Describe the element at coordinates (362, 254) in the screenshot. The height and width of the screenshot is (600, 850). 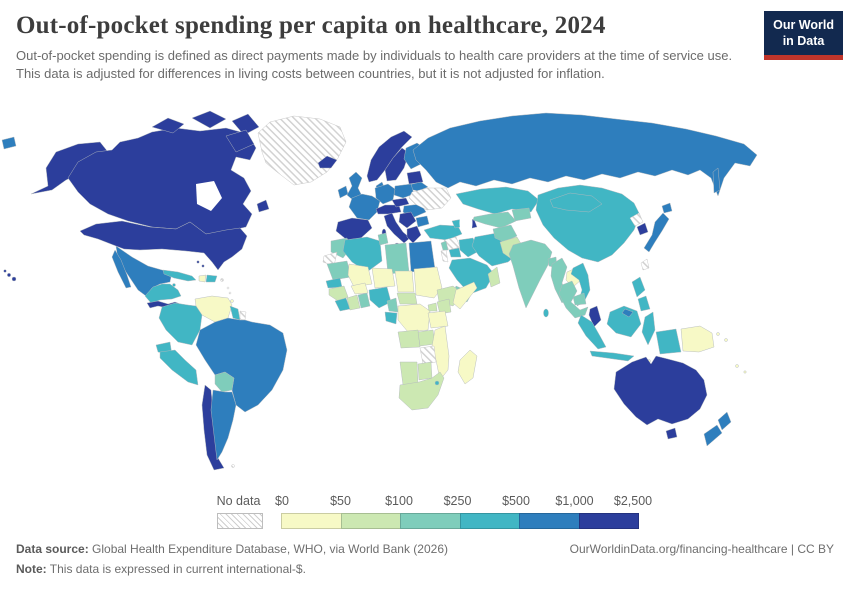
I see `country-algeria` at that location.